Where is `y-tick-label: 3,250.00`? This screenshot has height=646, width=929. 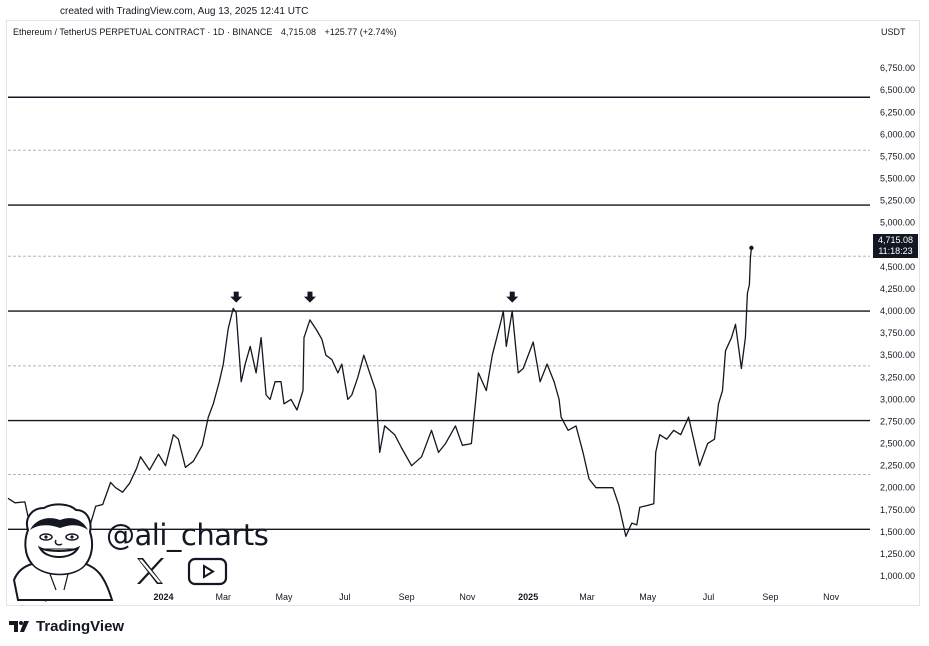 y-tick-label: 3,250.00 is located at coordinates (897, 377).